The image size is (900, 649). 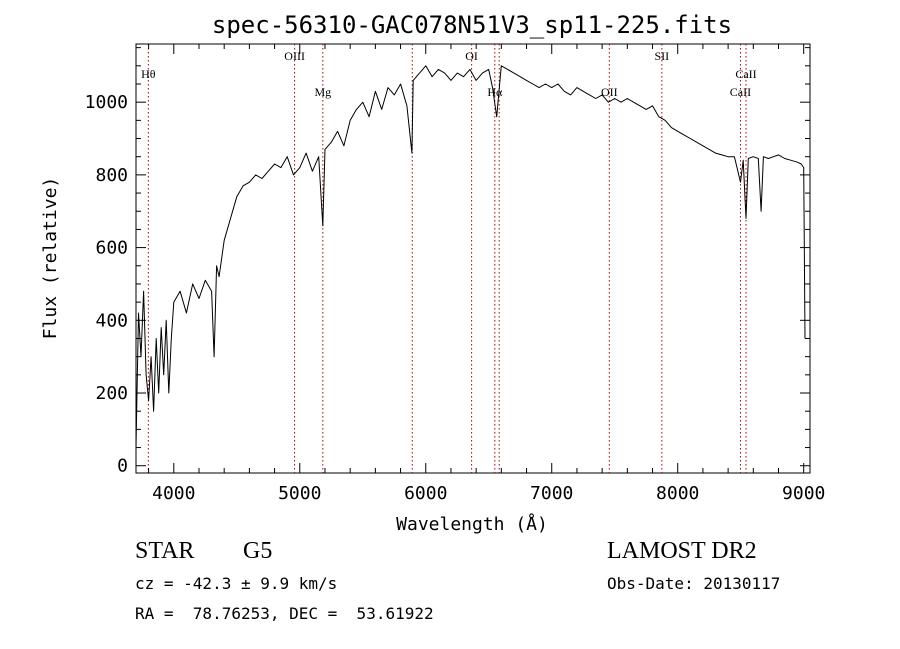 What do you see at coordinates (111, 248) in the screenshot?
I see `y-tick-label: 600` at bounding box center [111, 248].